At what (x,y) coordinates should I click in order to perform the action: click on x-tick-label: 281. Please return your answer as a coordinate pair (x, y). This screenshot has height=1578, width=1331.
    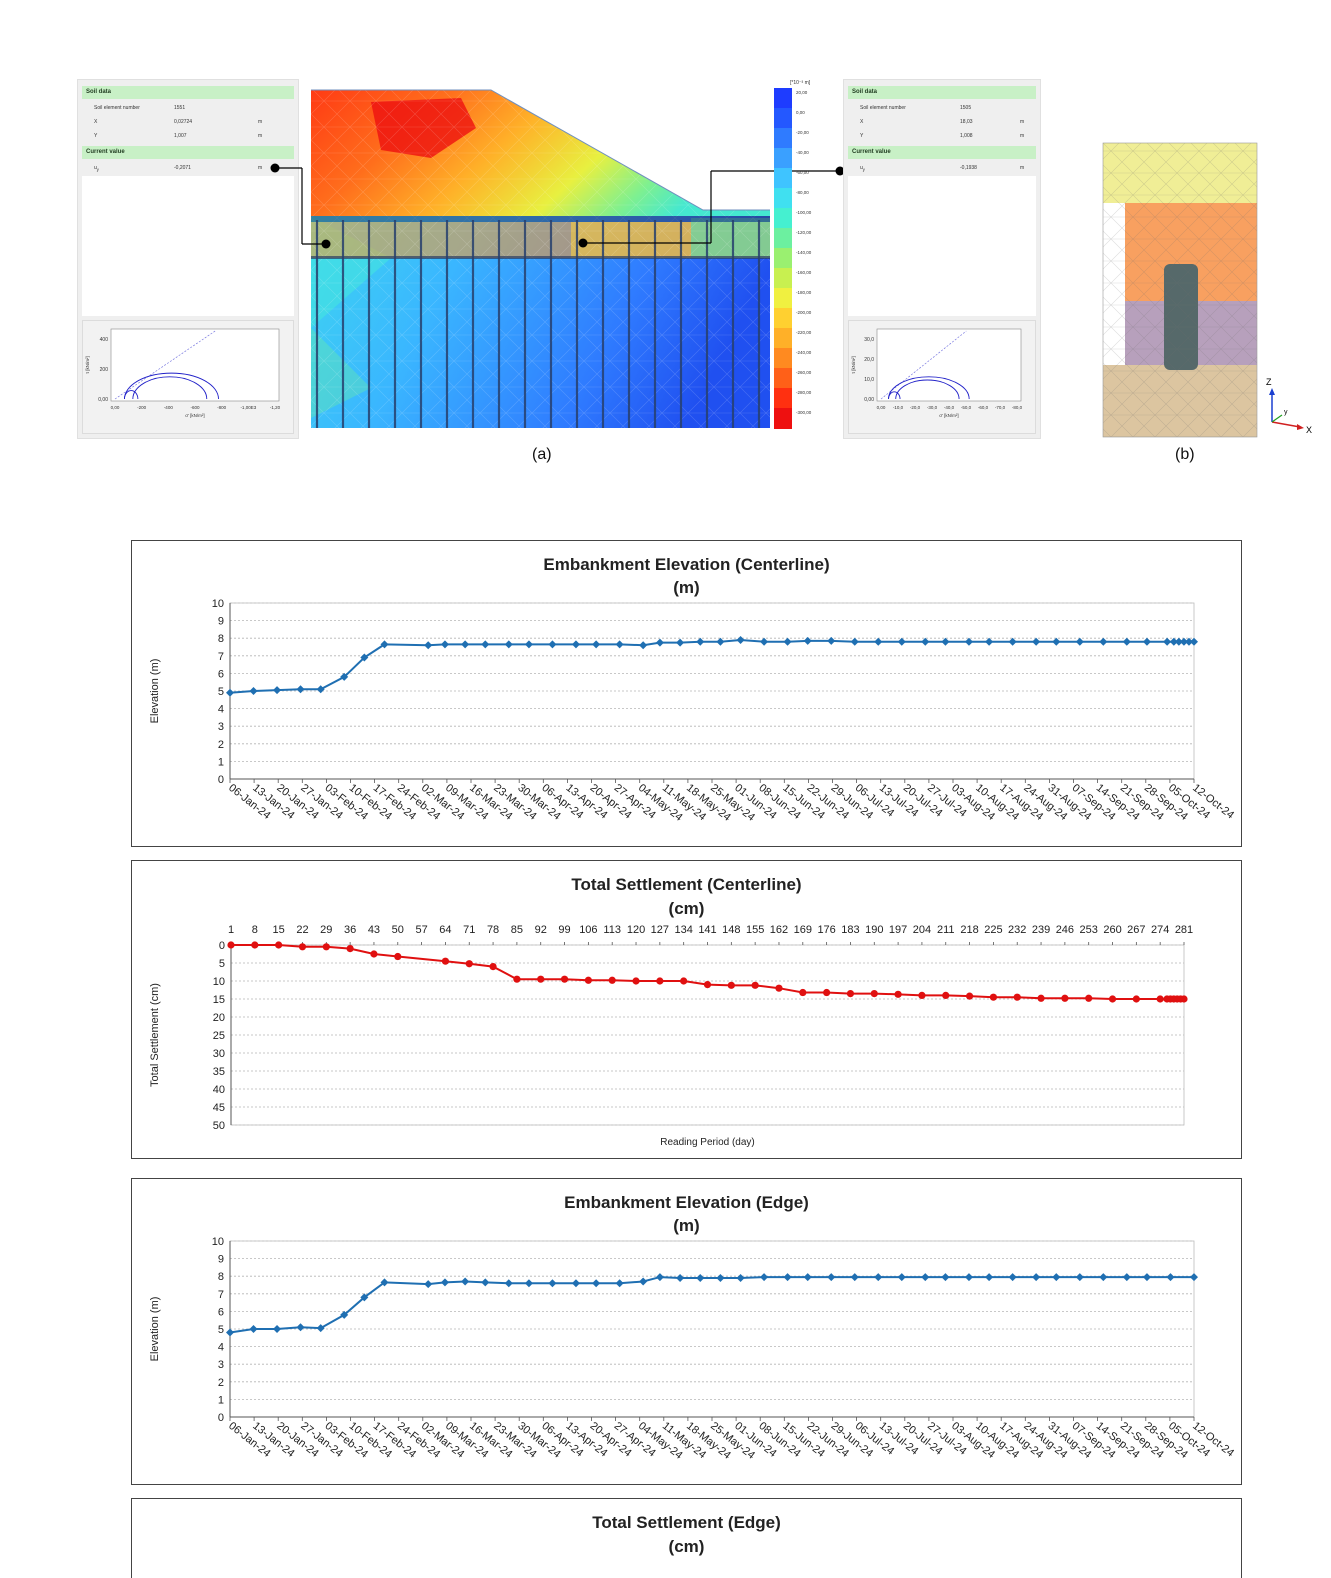
    Looking at the image, I should click on (1184, 930).